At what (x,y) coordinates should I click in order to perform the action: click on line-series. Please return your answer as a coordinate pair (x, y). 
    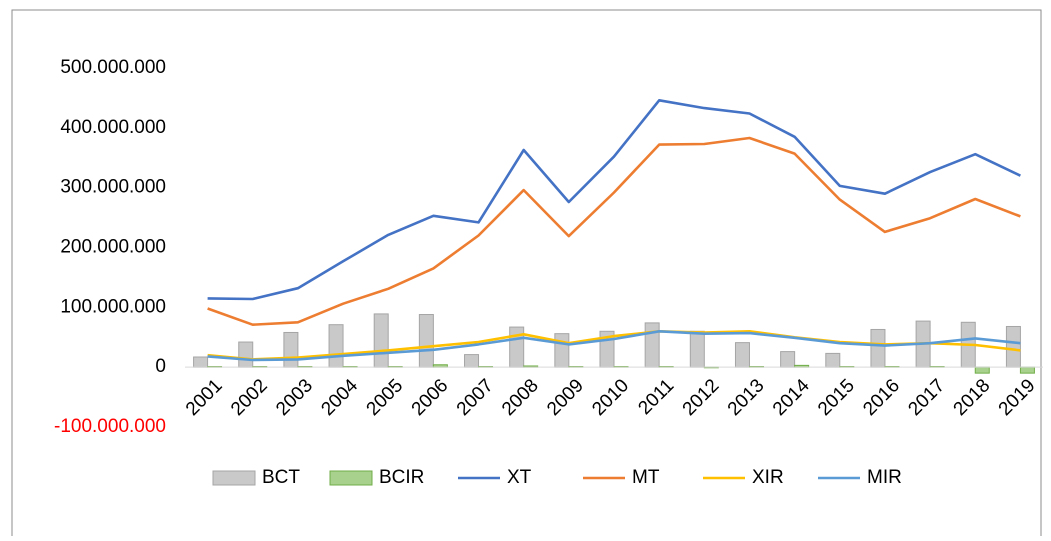
    Looking at the image, I should click on (614, 346).